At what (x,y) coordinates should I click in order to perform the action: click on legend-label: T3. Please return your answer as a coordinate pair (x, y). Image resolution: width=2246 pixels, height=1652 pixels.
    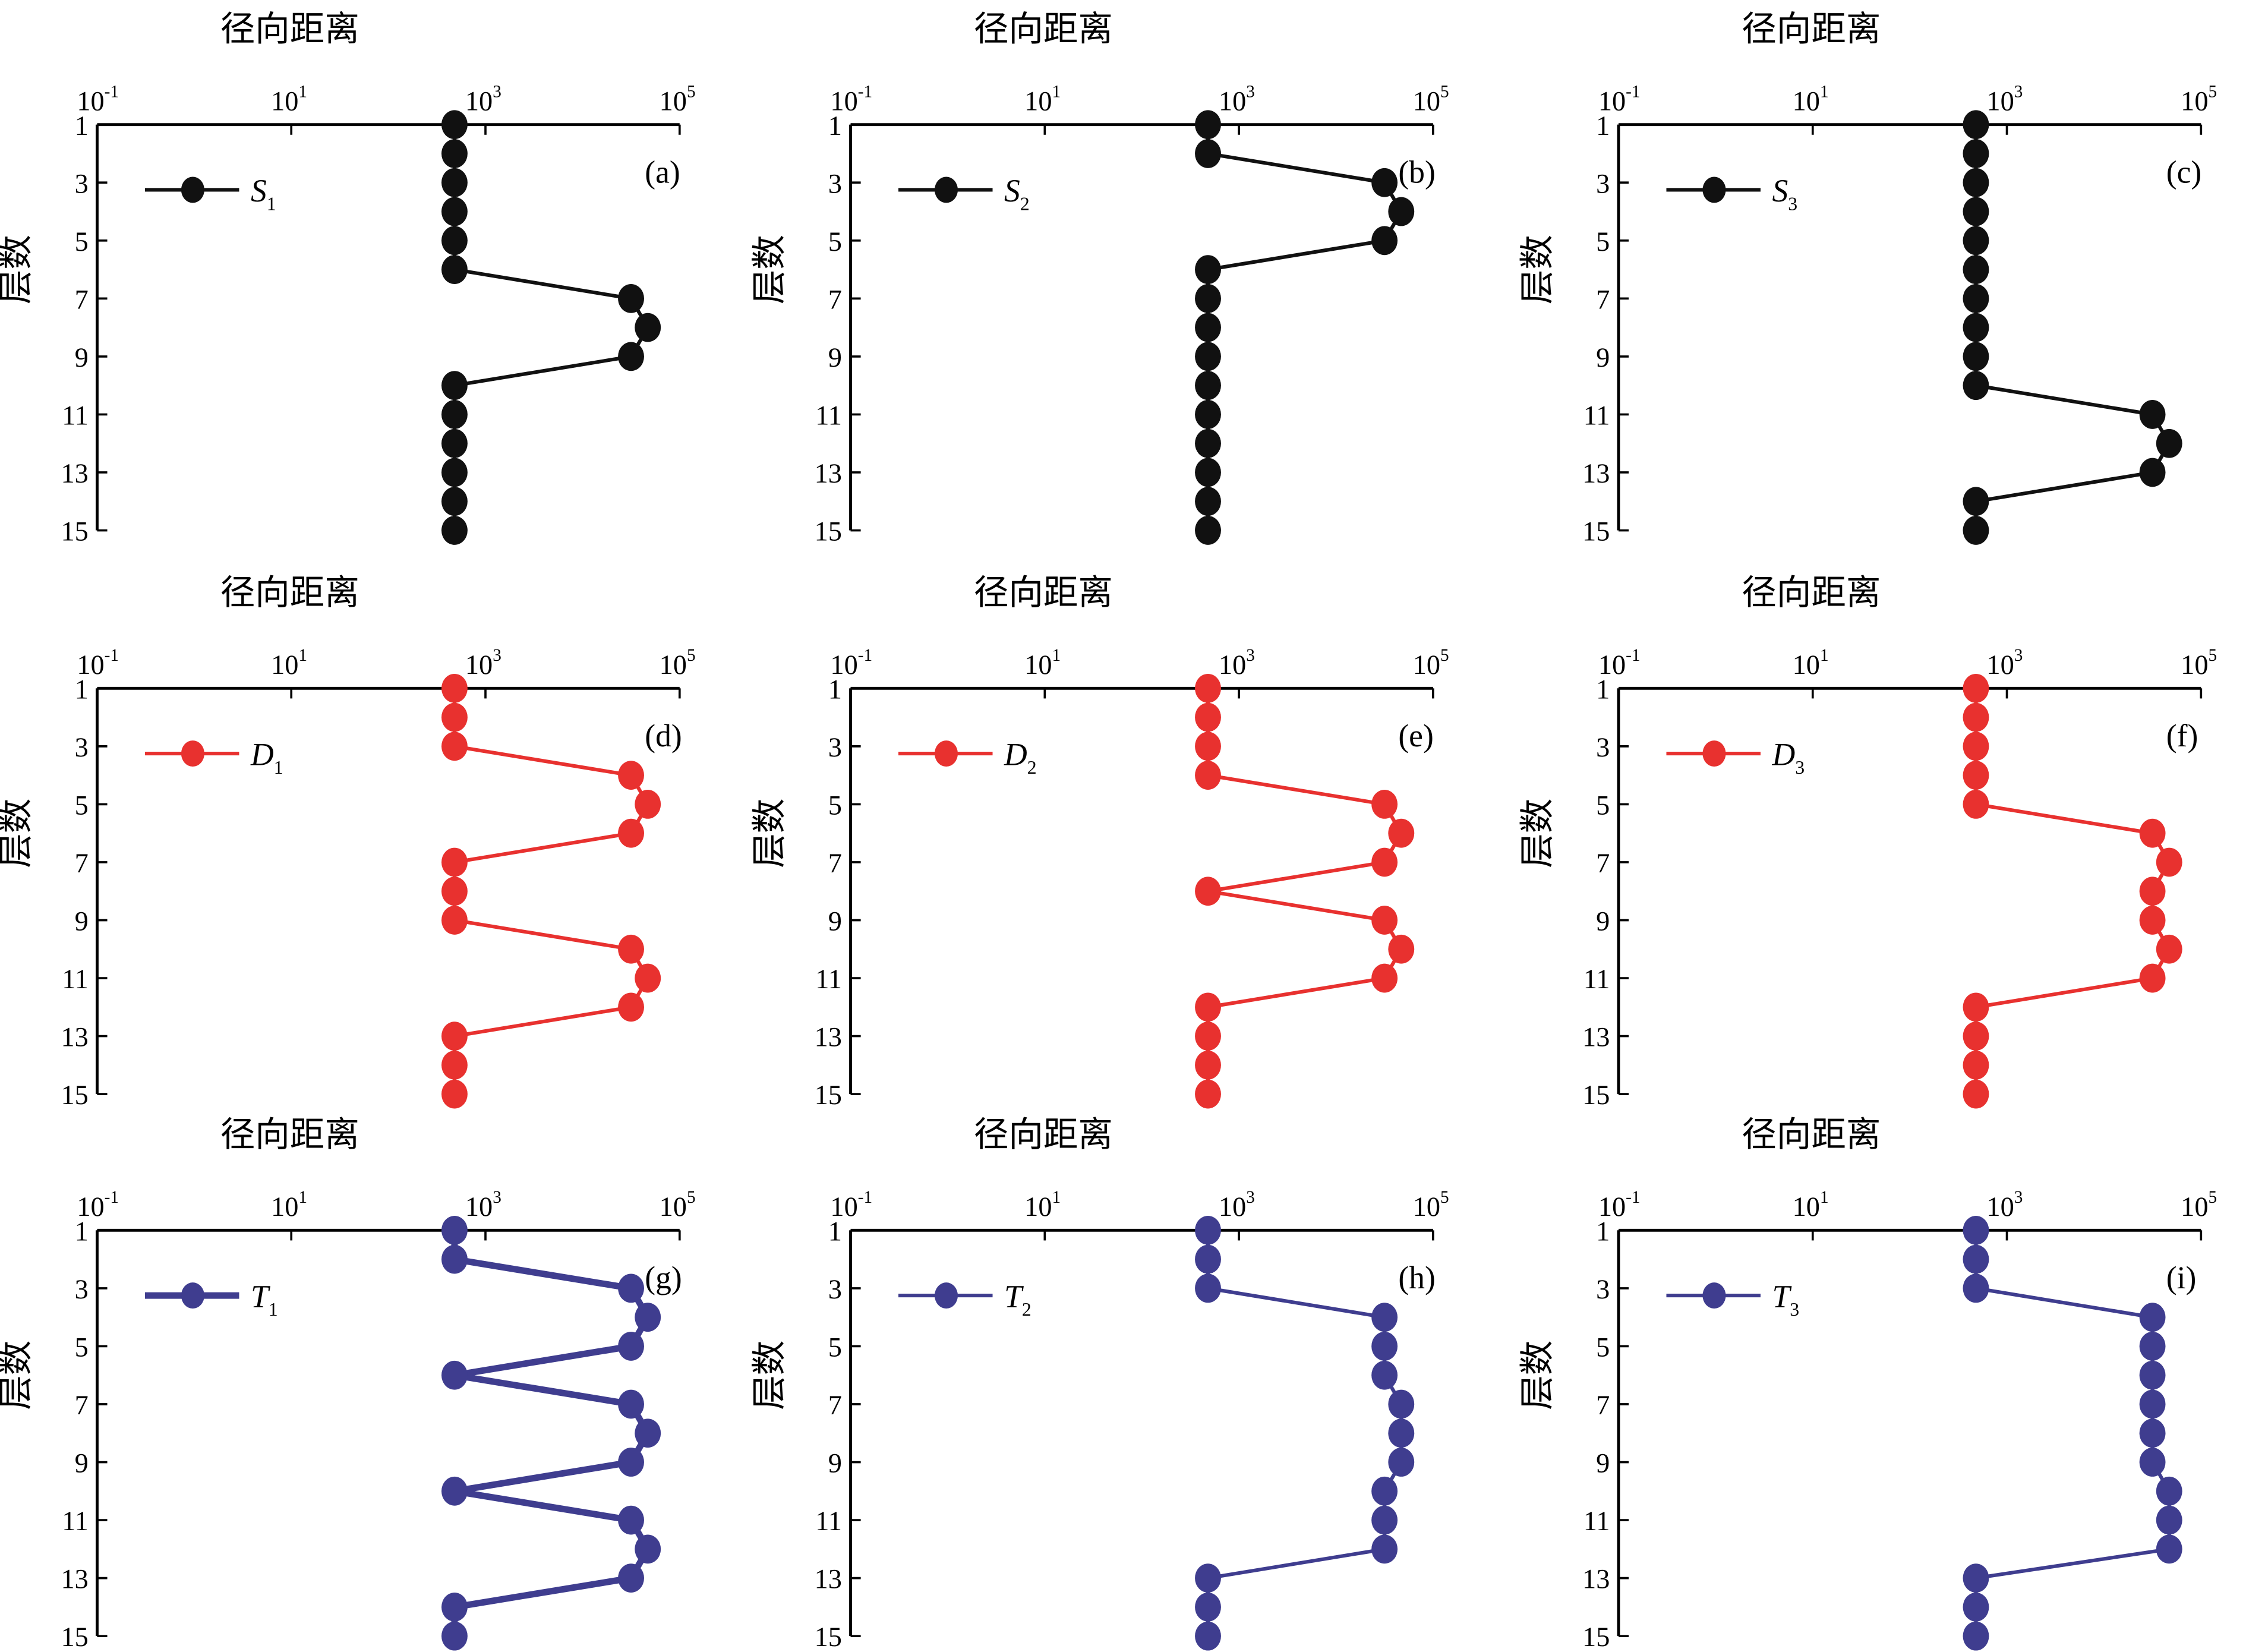
    Looking at the image, I should click on (1785, 1300).